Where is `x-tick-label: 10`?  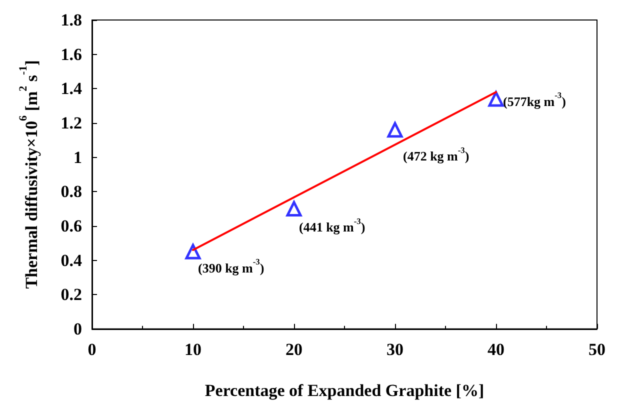
x-tick-label: 10 is located at coordinates (193, 349).